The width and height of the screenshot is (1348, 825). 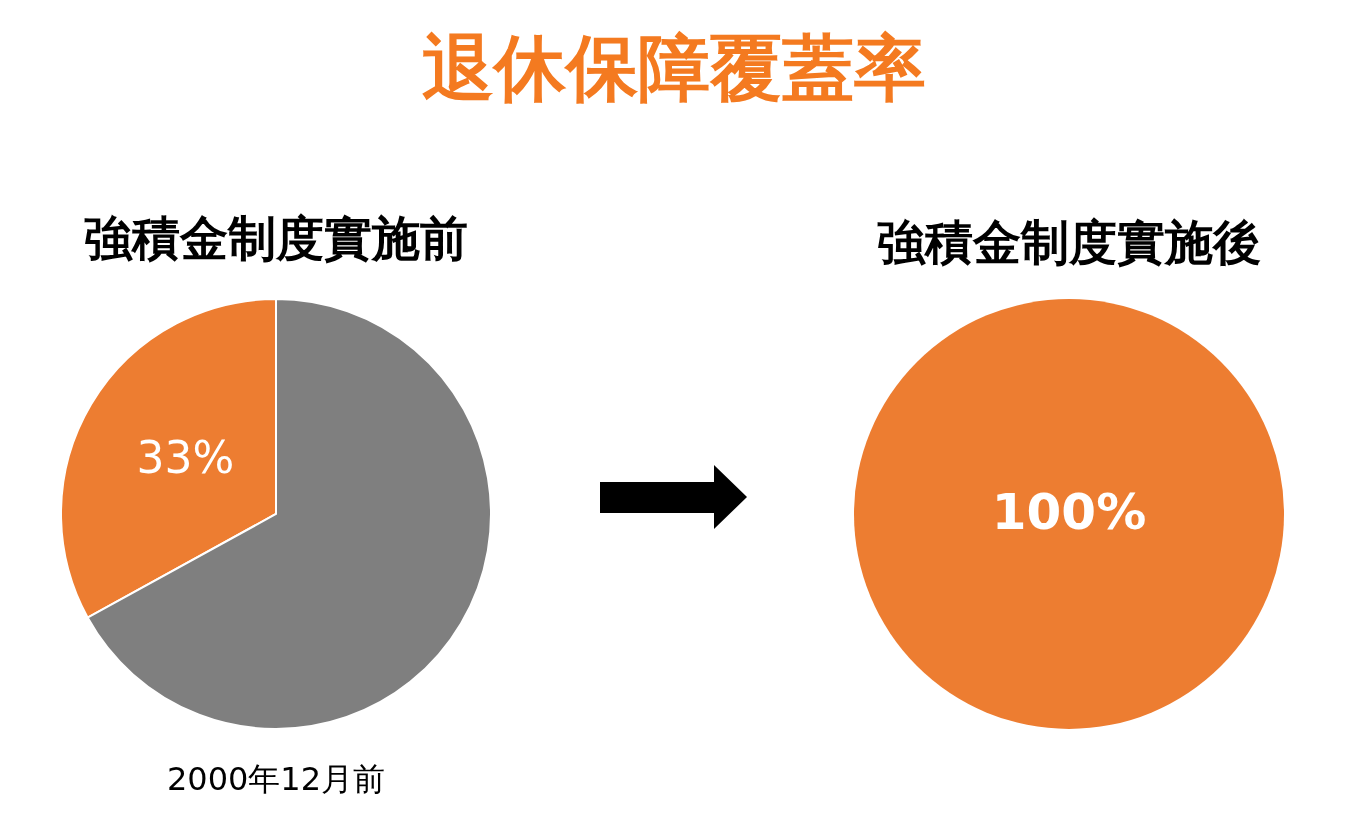 What do you see at coordinates (276, 238) in the screenshot?
I see `chart-subtitle: 強積金制度實施前` at bounding box center [276, 238].